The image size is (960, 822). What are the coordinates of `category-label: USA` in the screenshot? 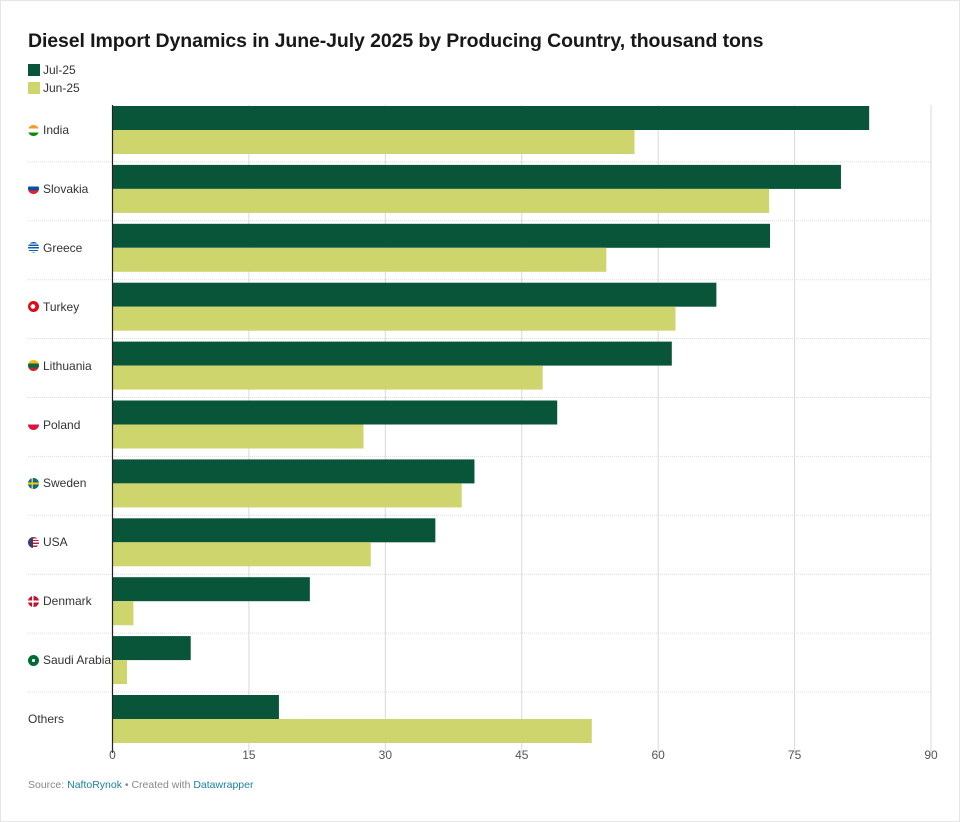 It's located at (48, 542).